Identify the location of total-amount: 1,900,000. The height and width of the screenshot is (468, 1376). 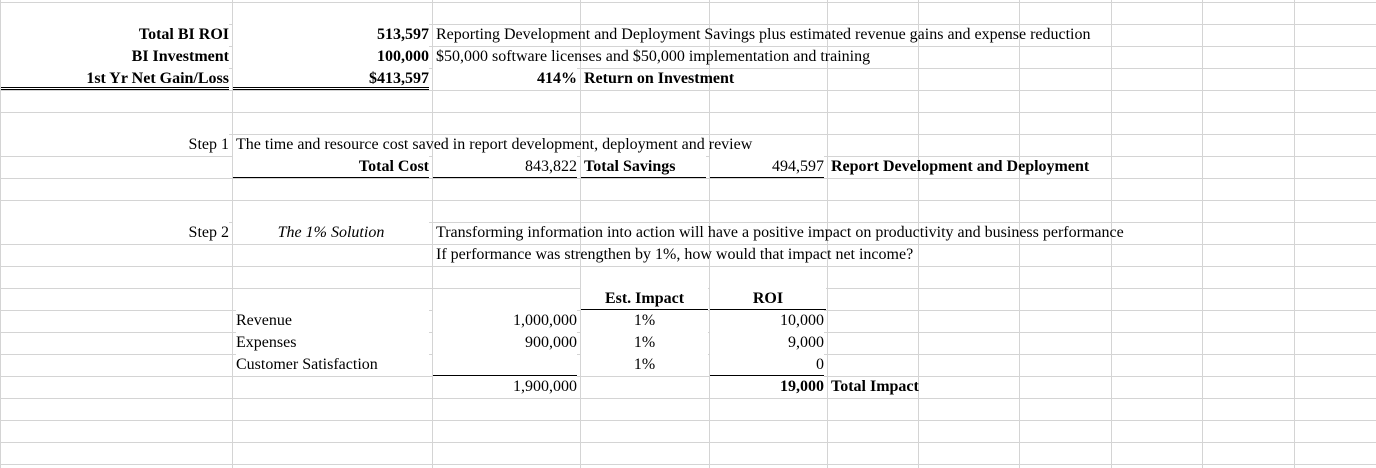
(505, 387).